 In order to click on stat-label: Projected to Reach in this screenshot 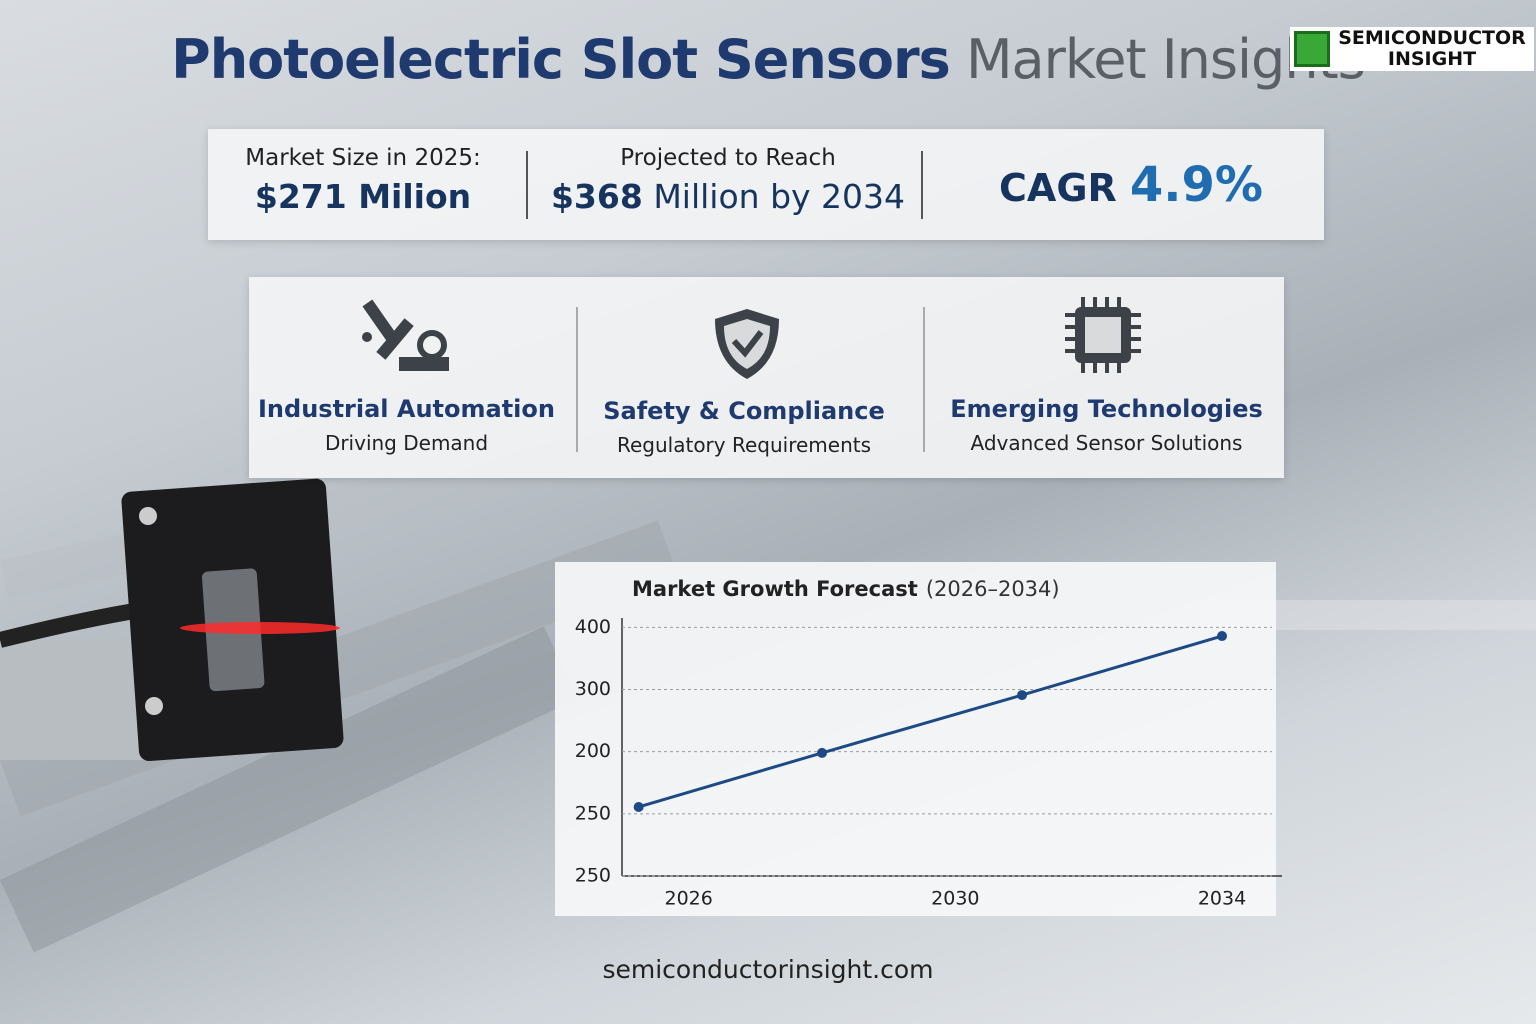, I will do `click(728, 158)`.